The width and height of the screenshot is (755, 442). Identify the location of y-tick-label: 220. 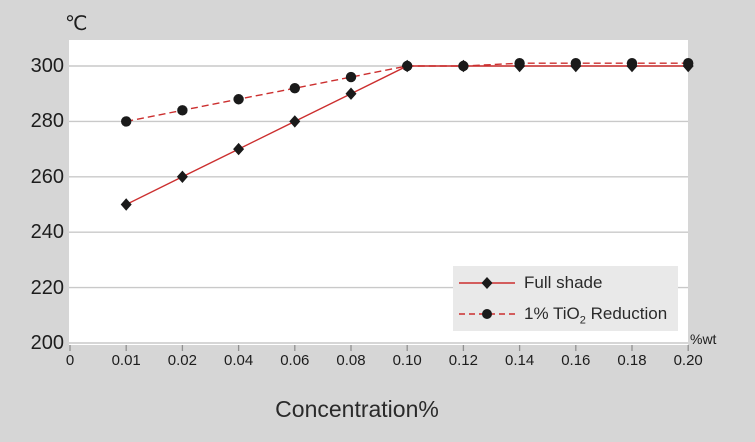
(47, 287).